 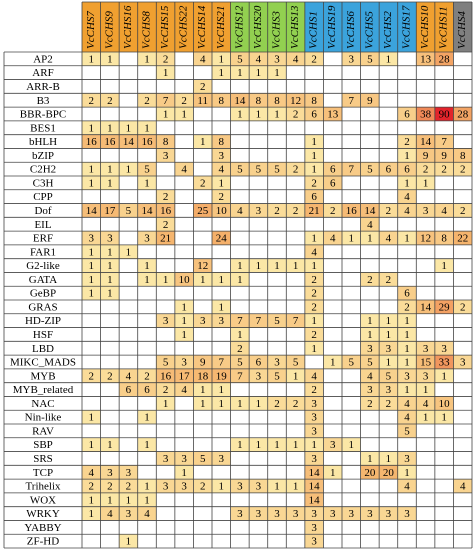 I want to click on cell-value: 8, so click(x=166, y=142).